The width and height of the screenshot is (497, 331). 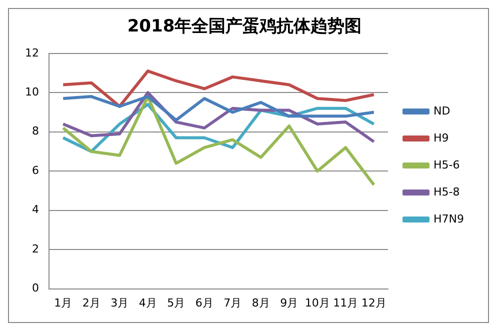 I want to click on legend-label: H5-8, so click(x=447, y=191).